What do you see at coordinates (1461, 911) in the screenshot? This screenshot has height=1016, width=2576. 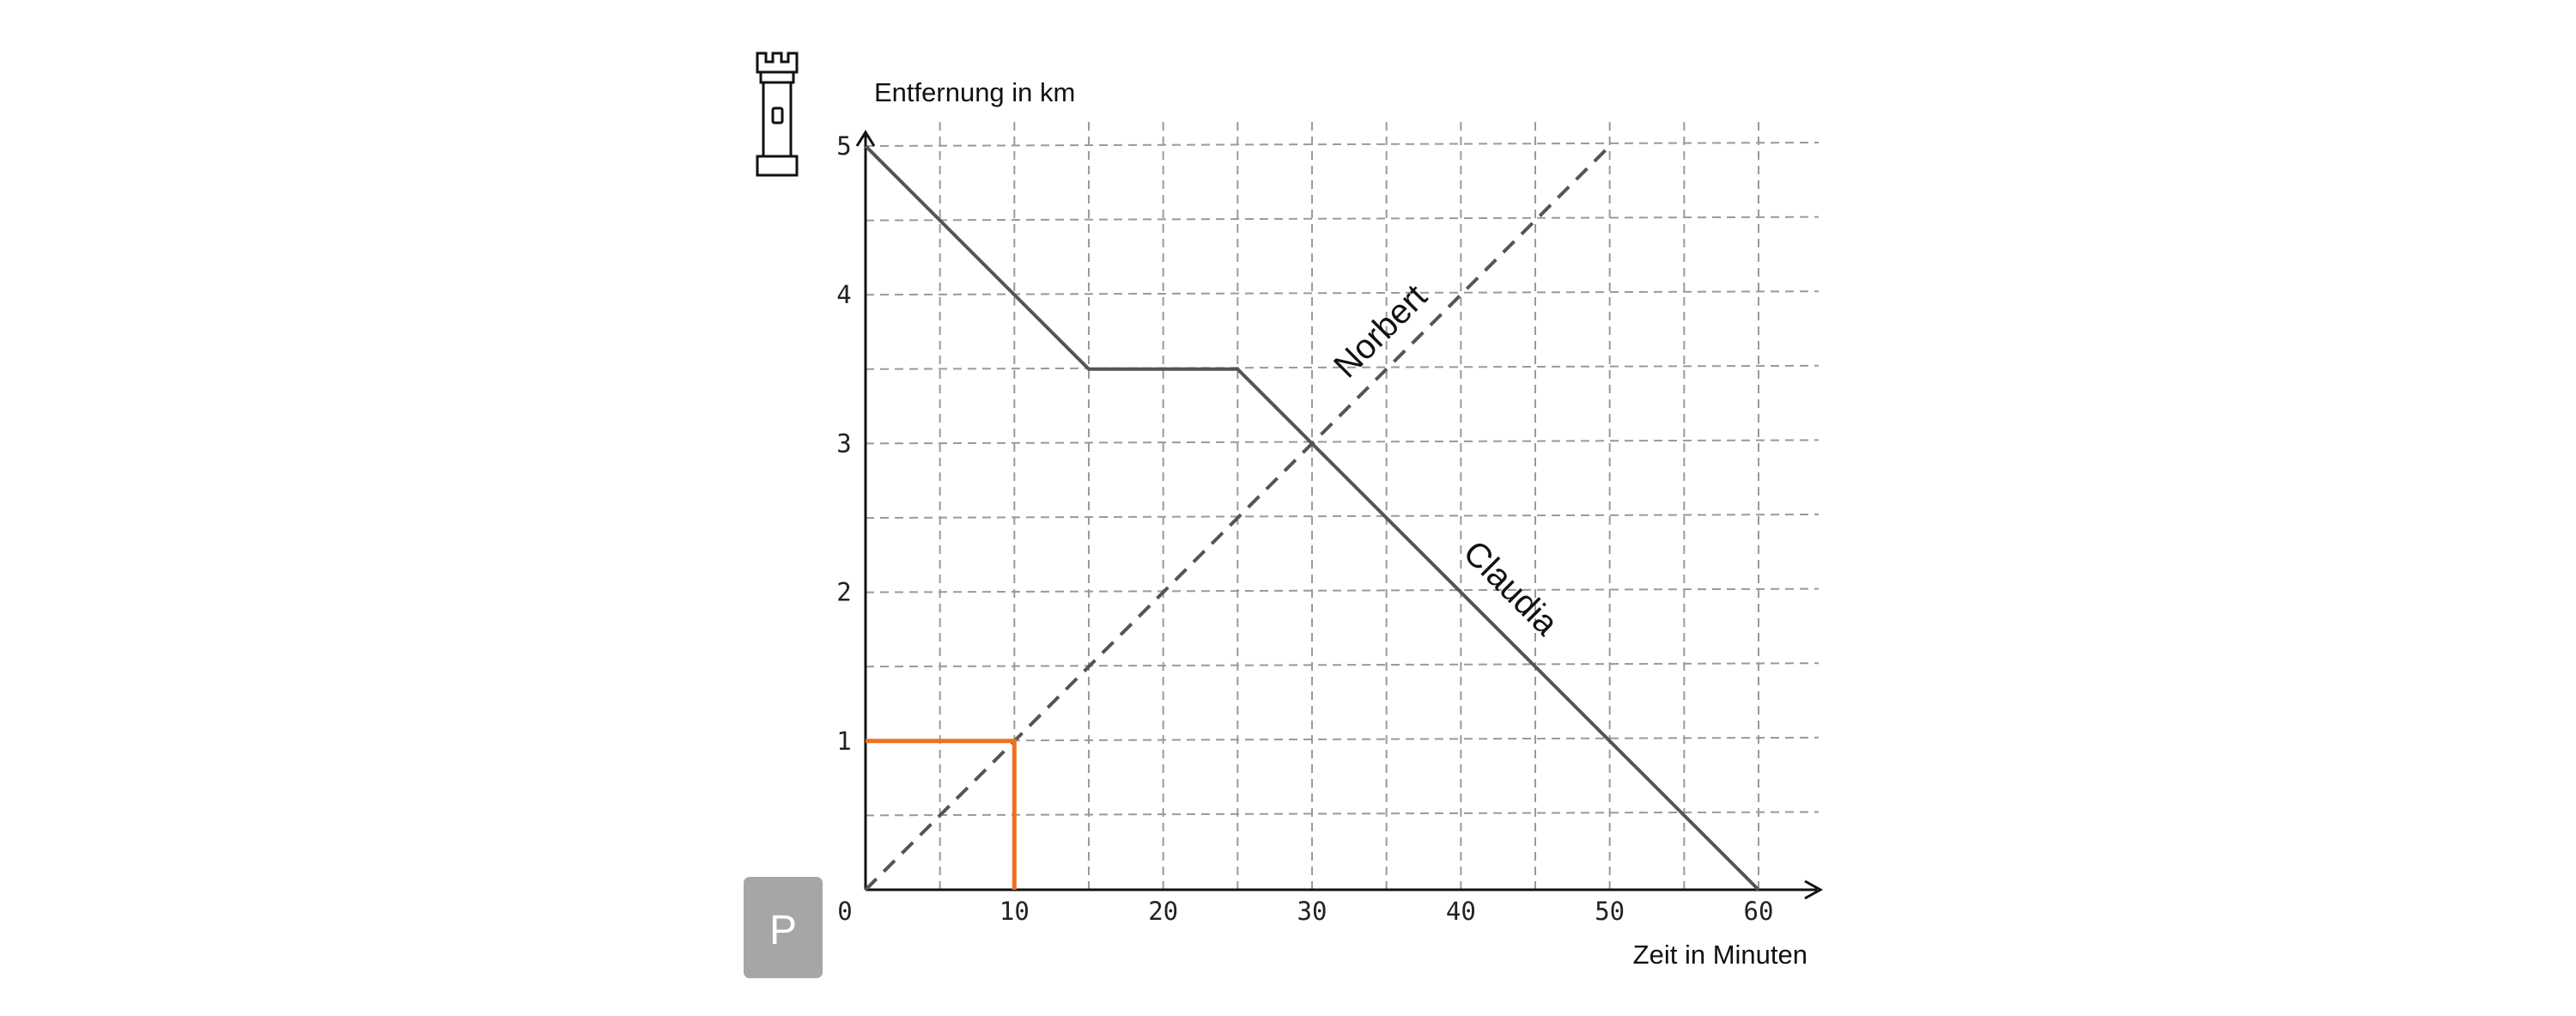 I see `x-tick-label: 40` at bounding box center [1461, 911].